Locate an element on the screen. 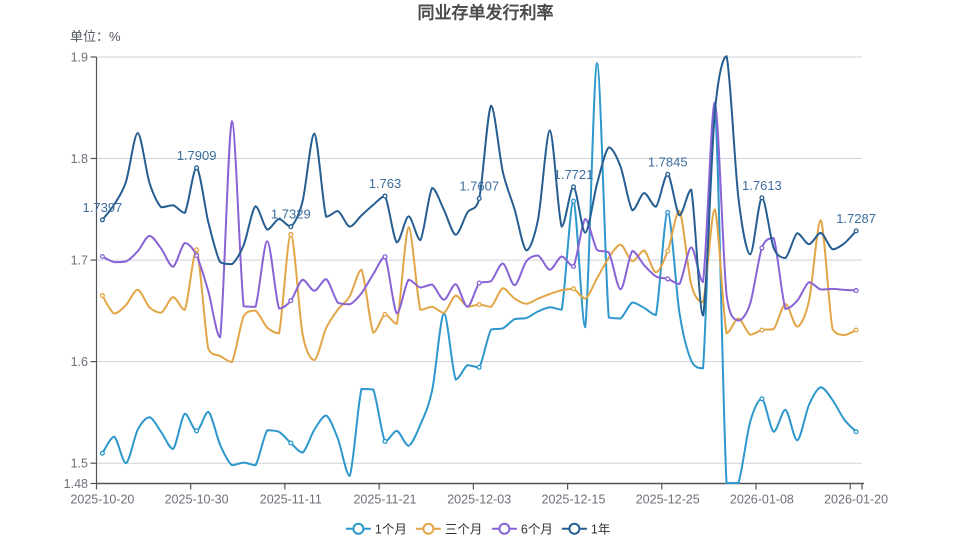  svg-text: 1.7721 is located at coordinates (574, 174).